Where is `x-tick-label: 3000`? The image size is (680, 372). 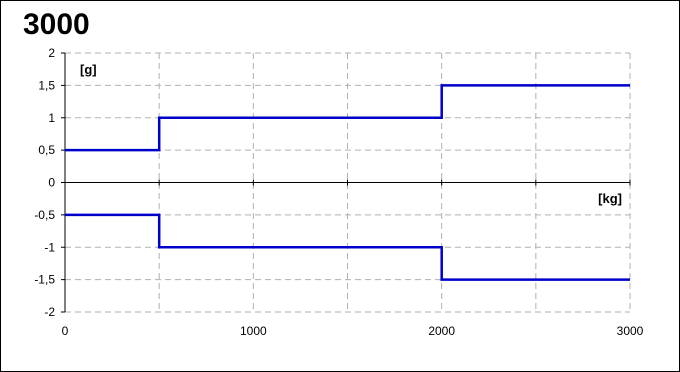 x-tick-label: 3000 is located at coordinates (630, 331).